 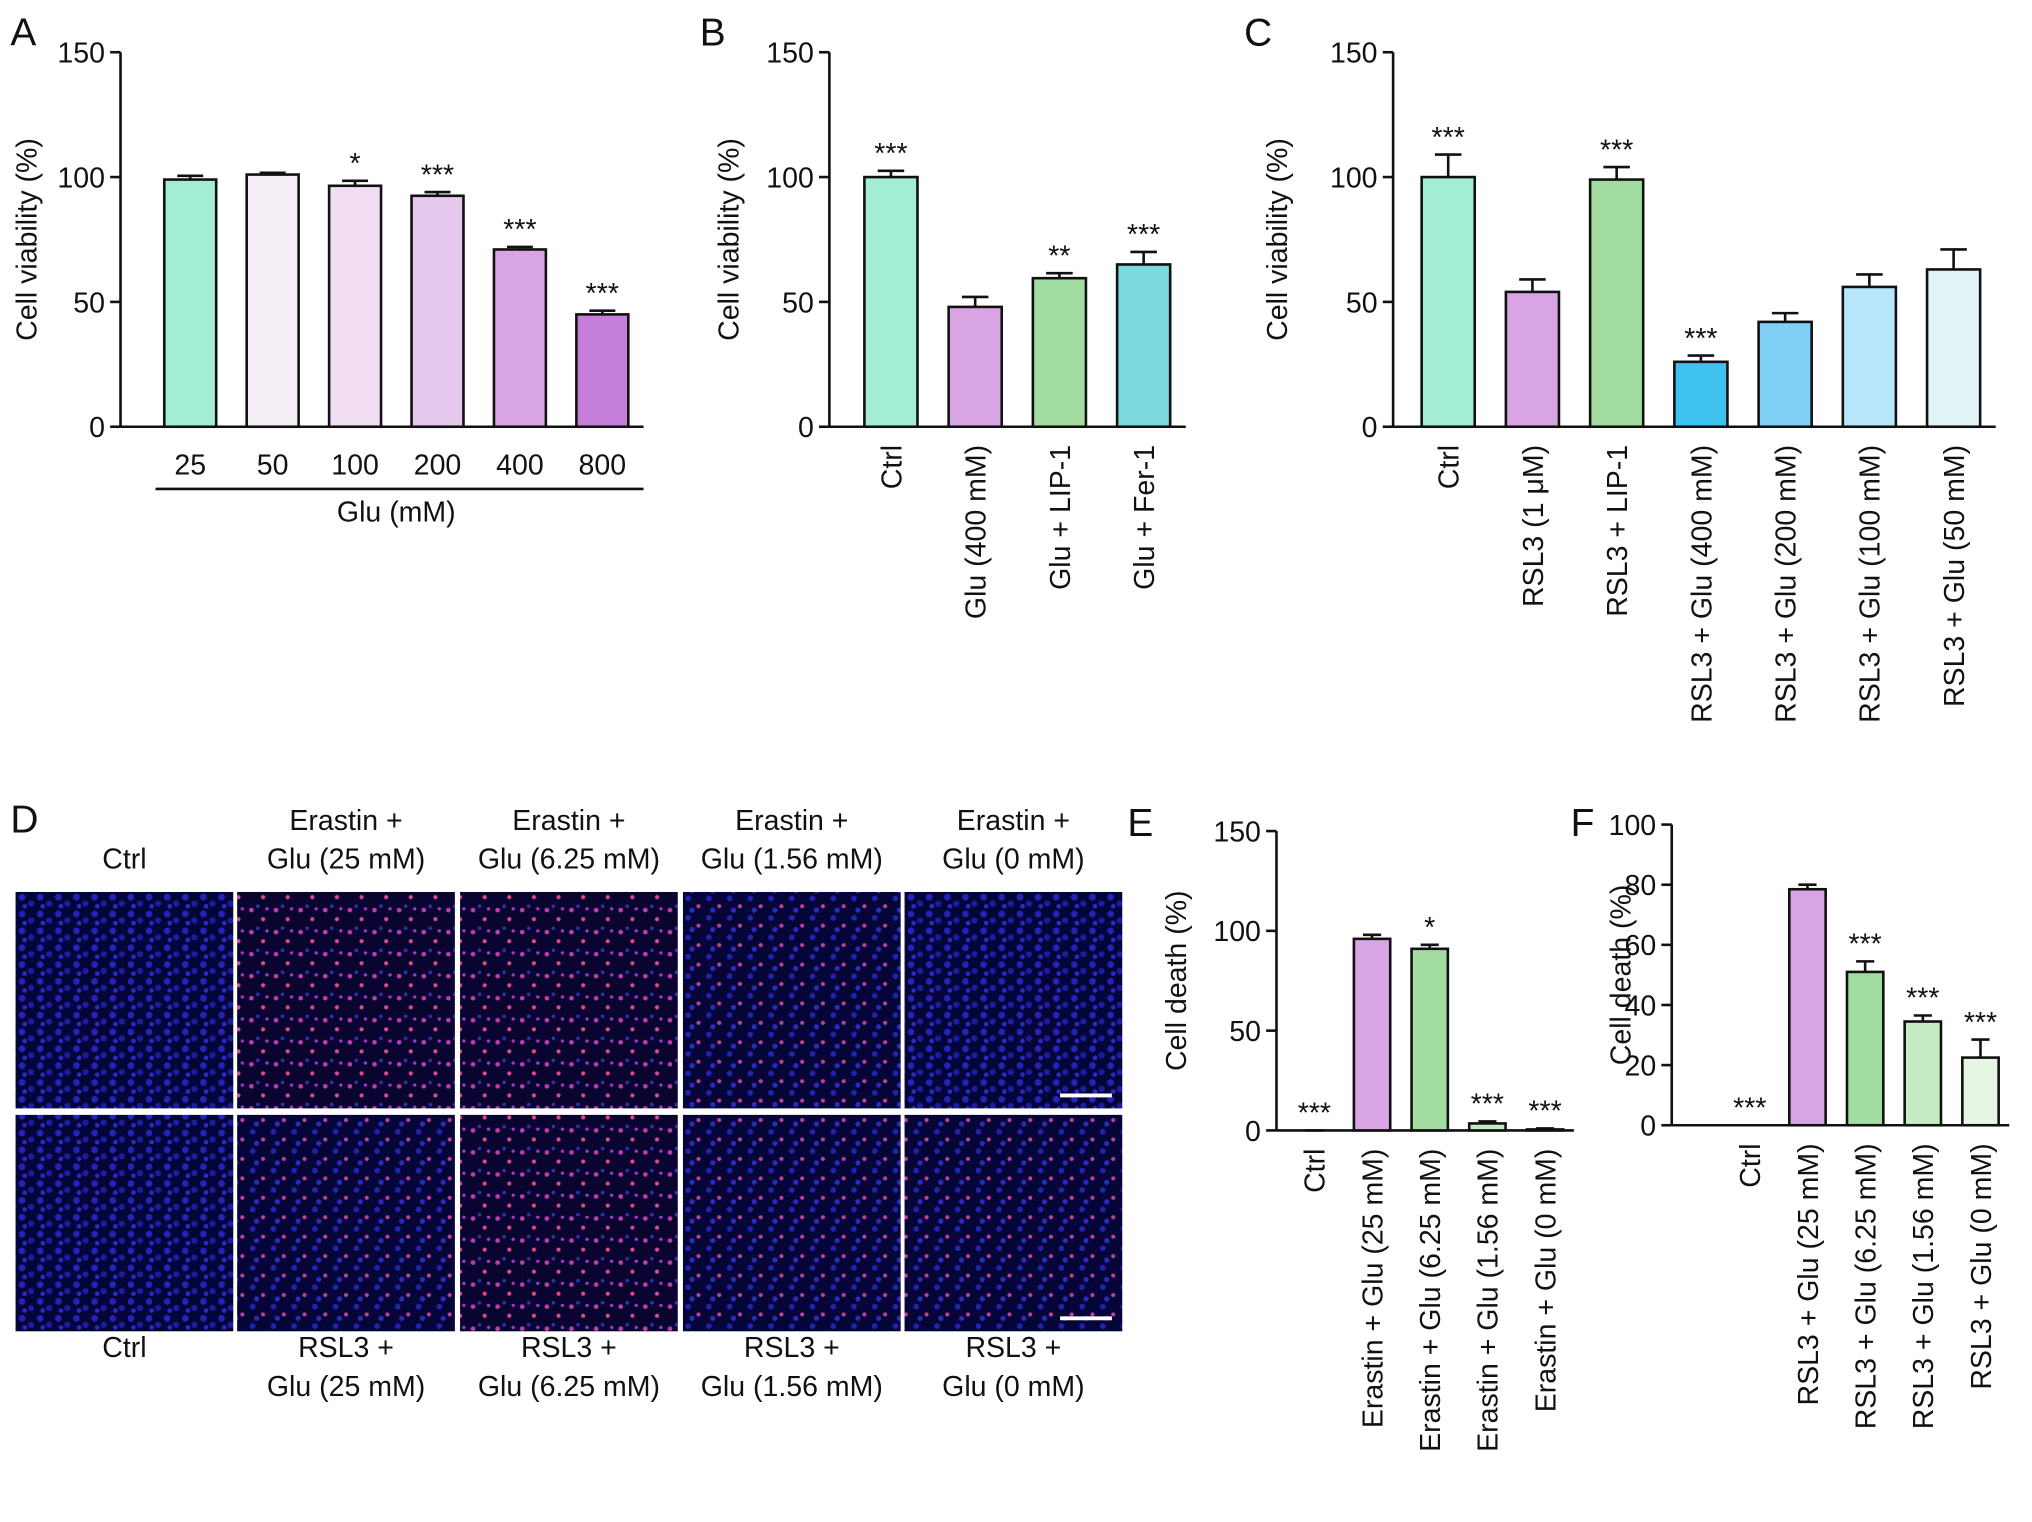 I want to click on x-tick-label: RSL3 + Glu (1.56 mM), so click(x=1924, y=1286).